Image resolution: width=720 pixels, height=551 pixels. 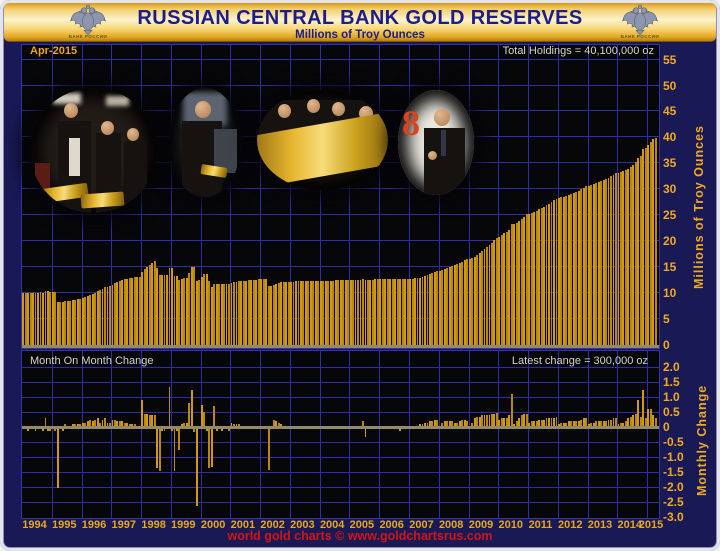 I want to click on officials-with-large-gold-bar-photo, so click(x=322, y=140).